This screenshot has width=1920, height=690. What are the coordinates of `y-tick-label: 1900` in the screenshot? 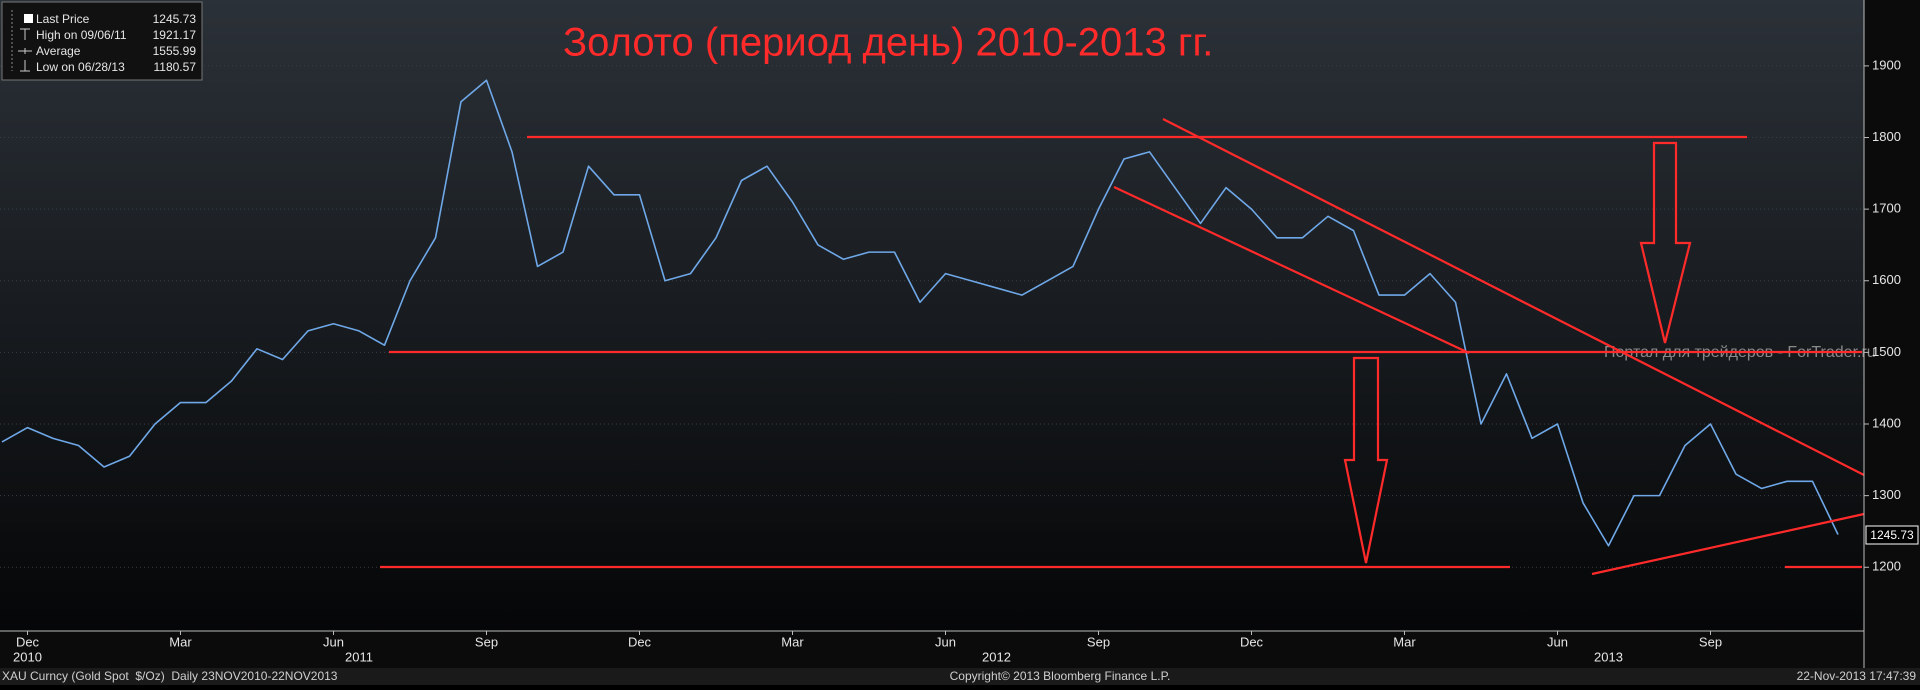 It's located at (1886, 64).